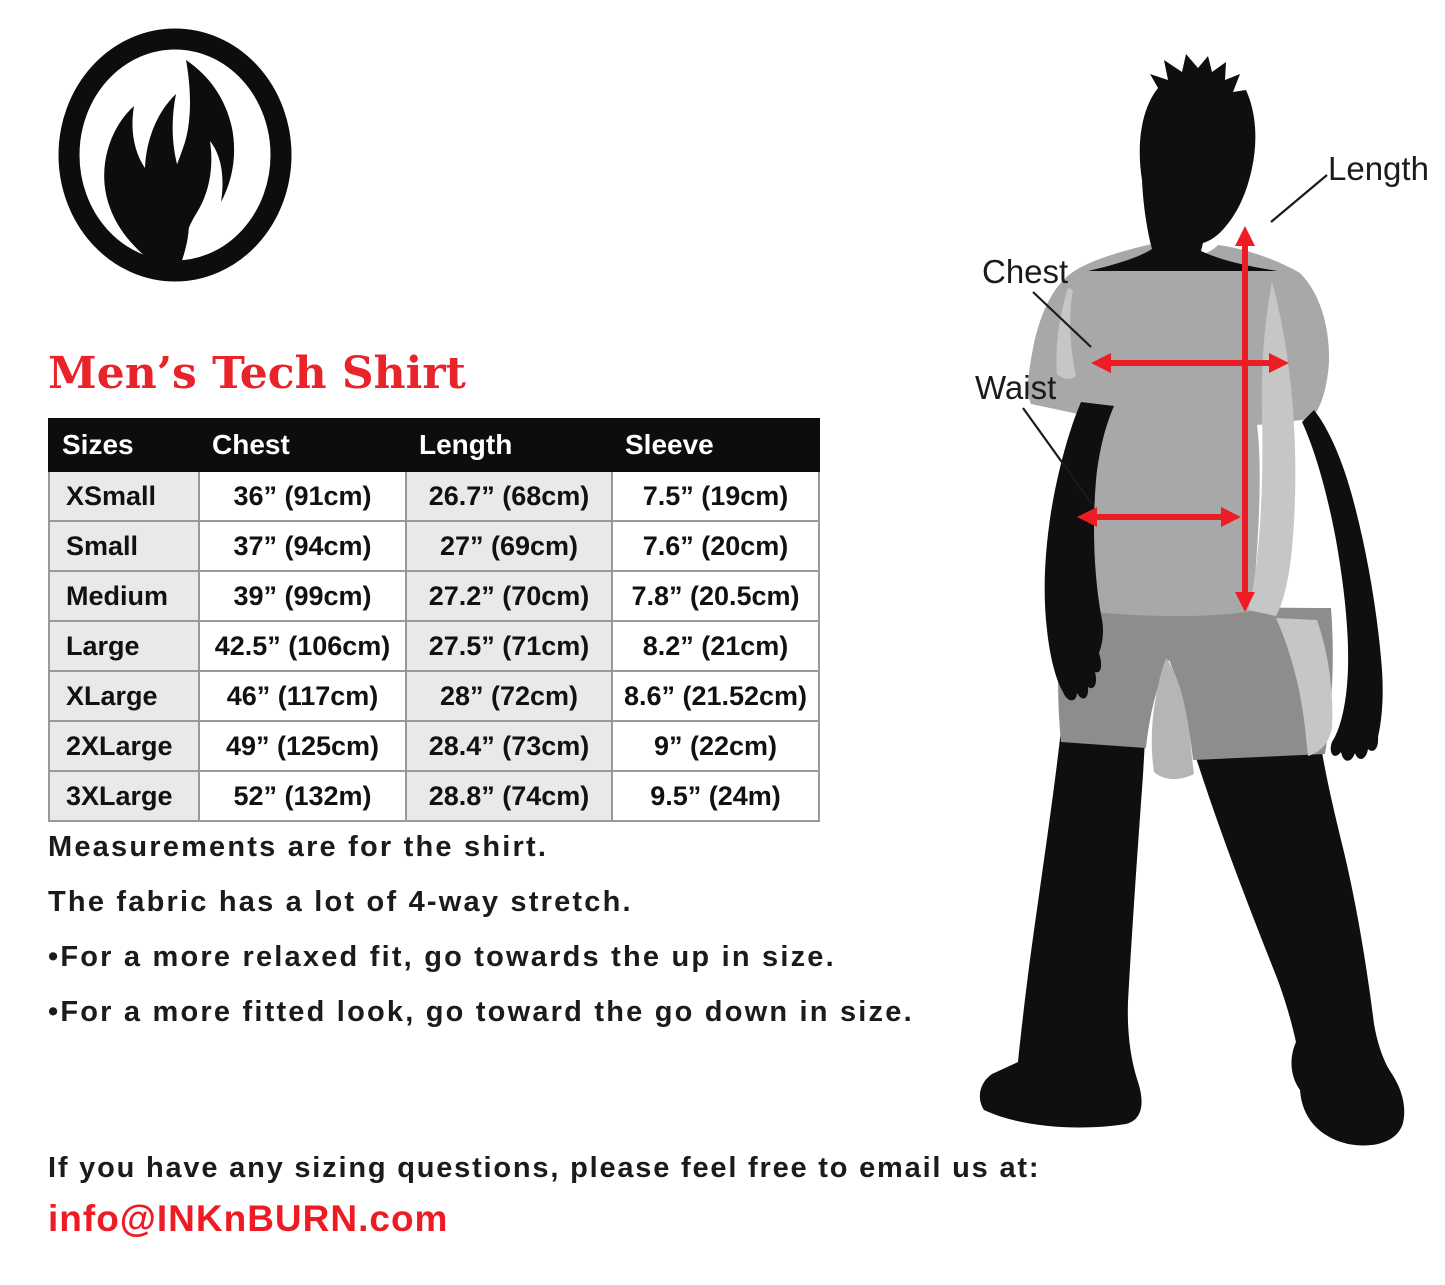 The width and height of the screenshot is (1445, 1285). Describe the element at coordinates (509, 646) in the screenshot. I see `length-cell: 27.5” (71cm)` at that location.